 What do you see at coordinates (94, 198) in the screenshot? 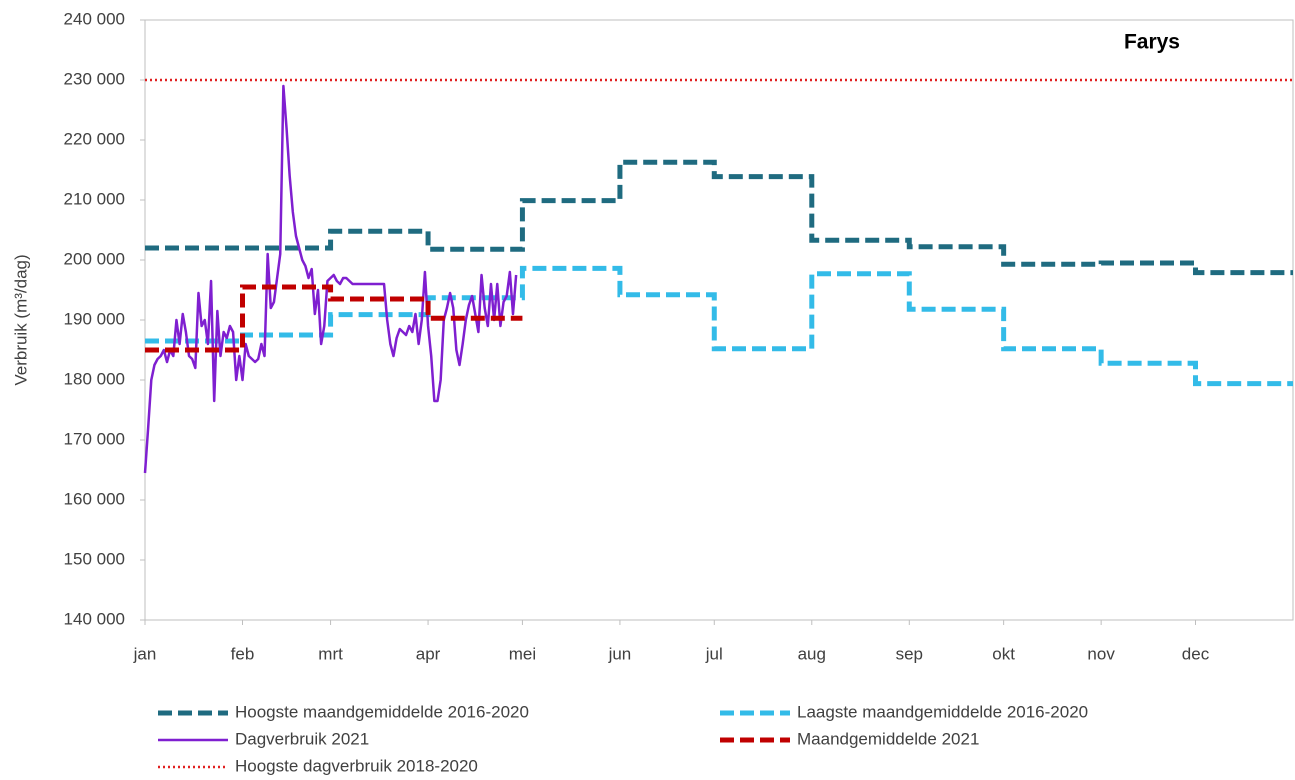
I see `y-tick-label: 210 000` at bounding box center [94, 198].